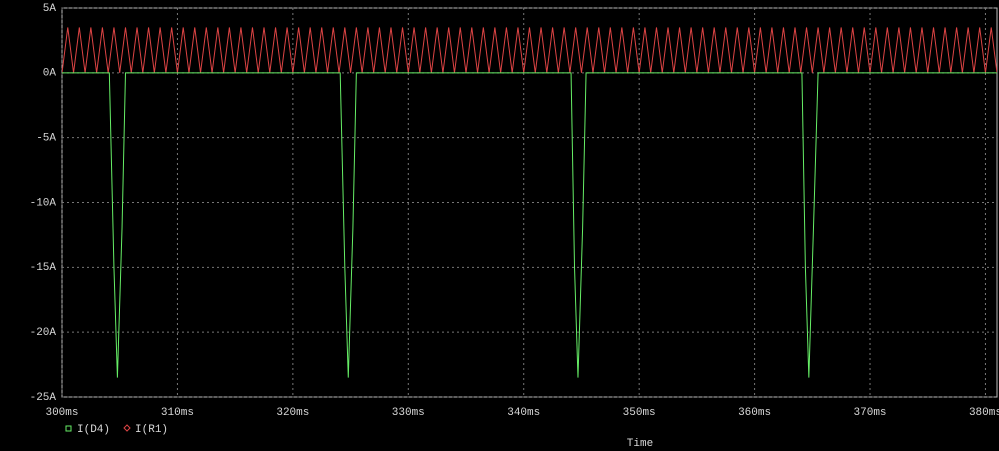  Describe the element at coordinates (61, 413) in the screenshot. I see `x-tick-label: 300ms` at that location.